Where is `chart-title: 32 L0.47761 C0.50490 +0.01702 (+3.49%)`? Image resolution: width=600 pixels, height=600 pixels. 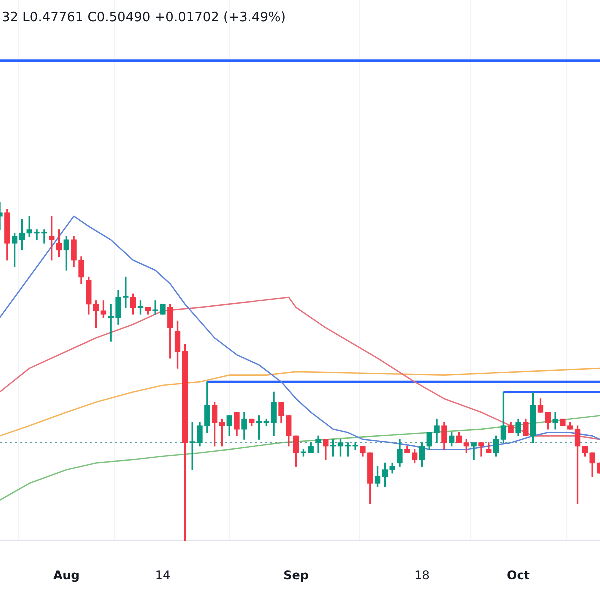 chart-title: 32 L0.47761 C0.50490 +0.01702 (+3.49%) is located at coordinates (144, 18).